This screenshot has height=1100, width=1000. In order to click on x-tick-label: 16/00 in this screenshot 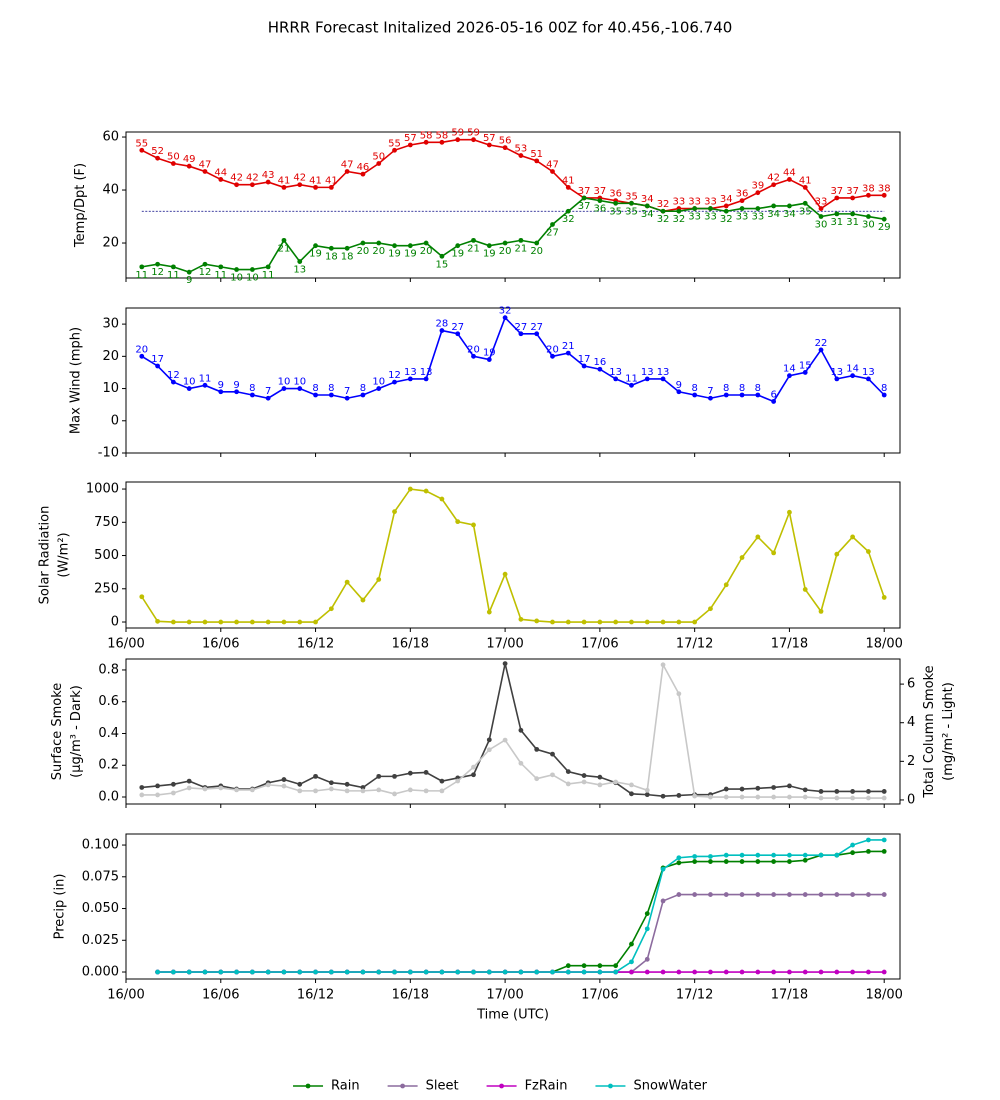, I will do `click(125, 644)`.